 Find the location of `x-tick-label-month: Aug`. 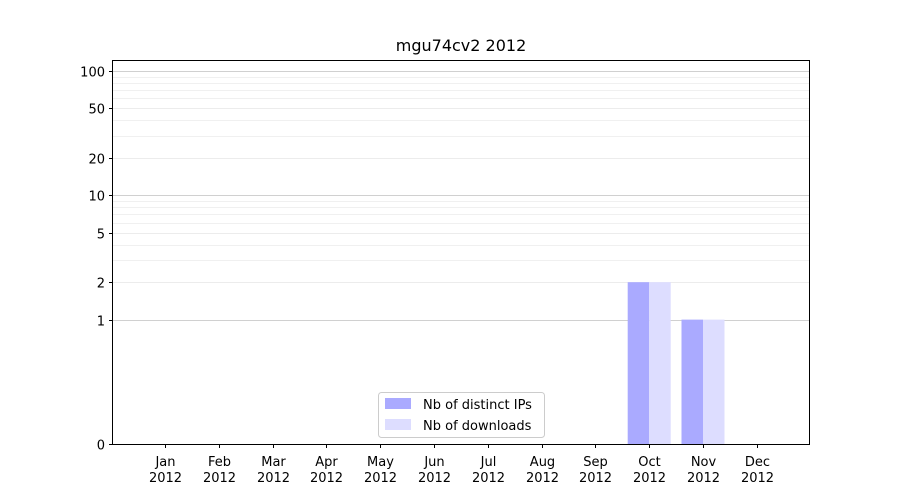

x-tick-label-month: Aug is located at coordinates (542, 462).